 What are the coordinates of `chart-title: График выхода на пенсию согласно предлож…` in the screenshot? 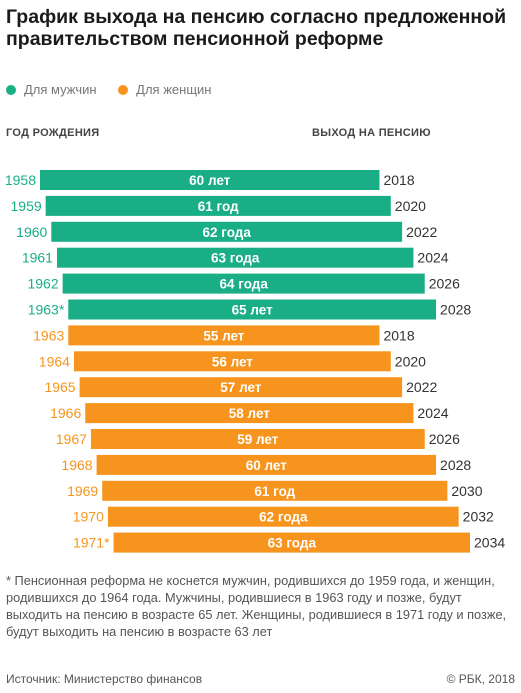 It's located at (256, 28).